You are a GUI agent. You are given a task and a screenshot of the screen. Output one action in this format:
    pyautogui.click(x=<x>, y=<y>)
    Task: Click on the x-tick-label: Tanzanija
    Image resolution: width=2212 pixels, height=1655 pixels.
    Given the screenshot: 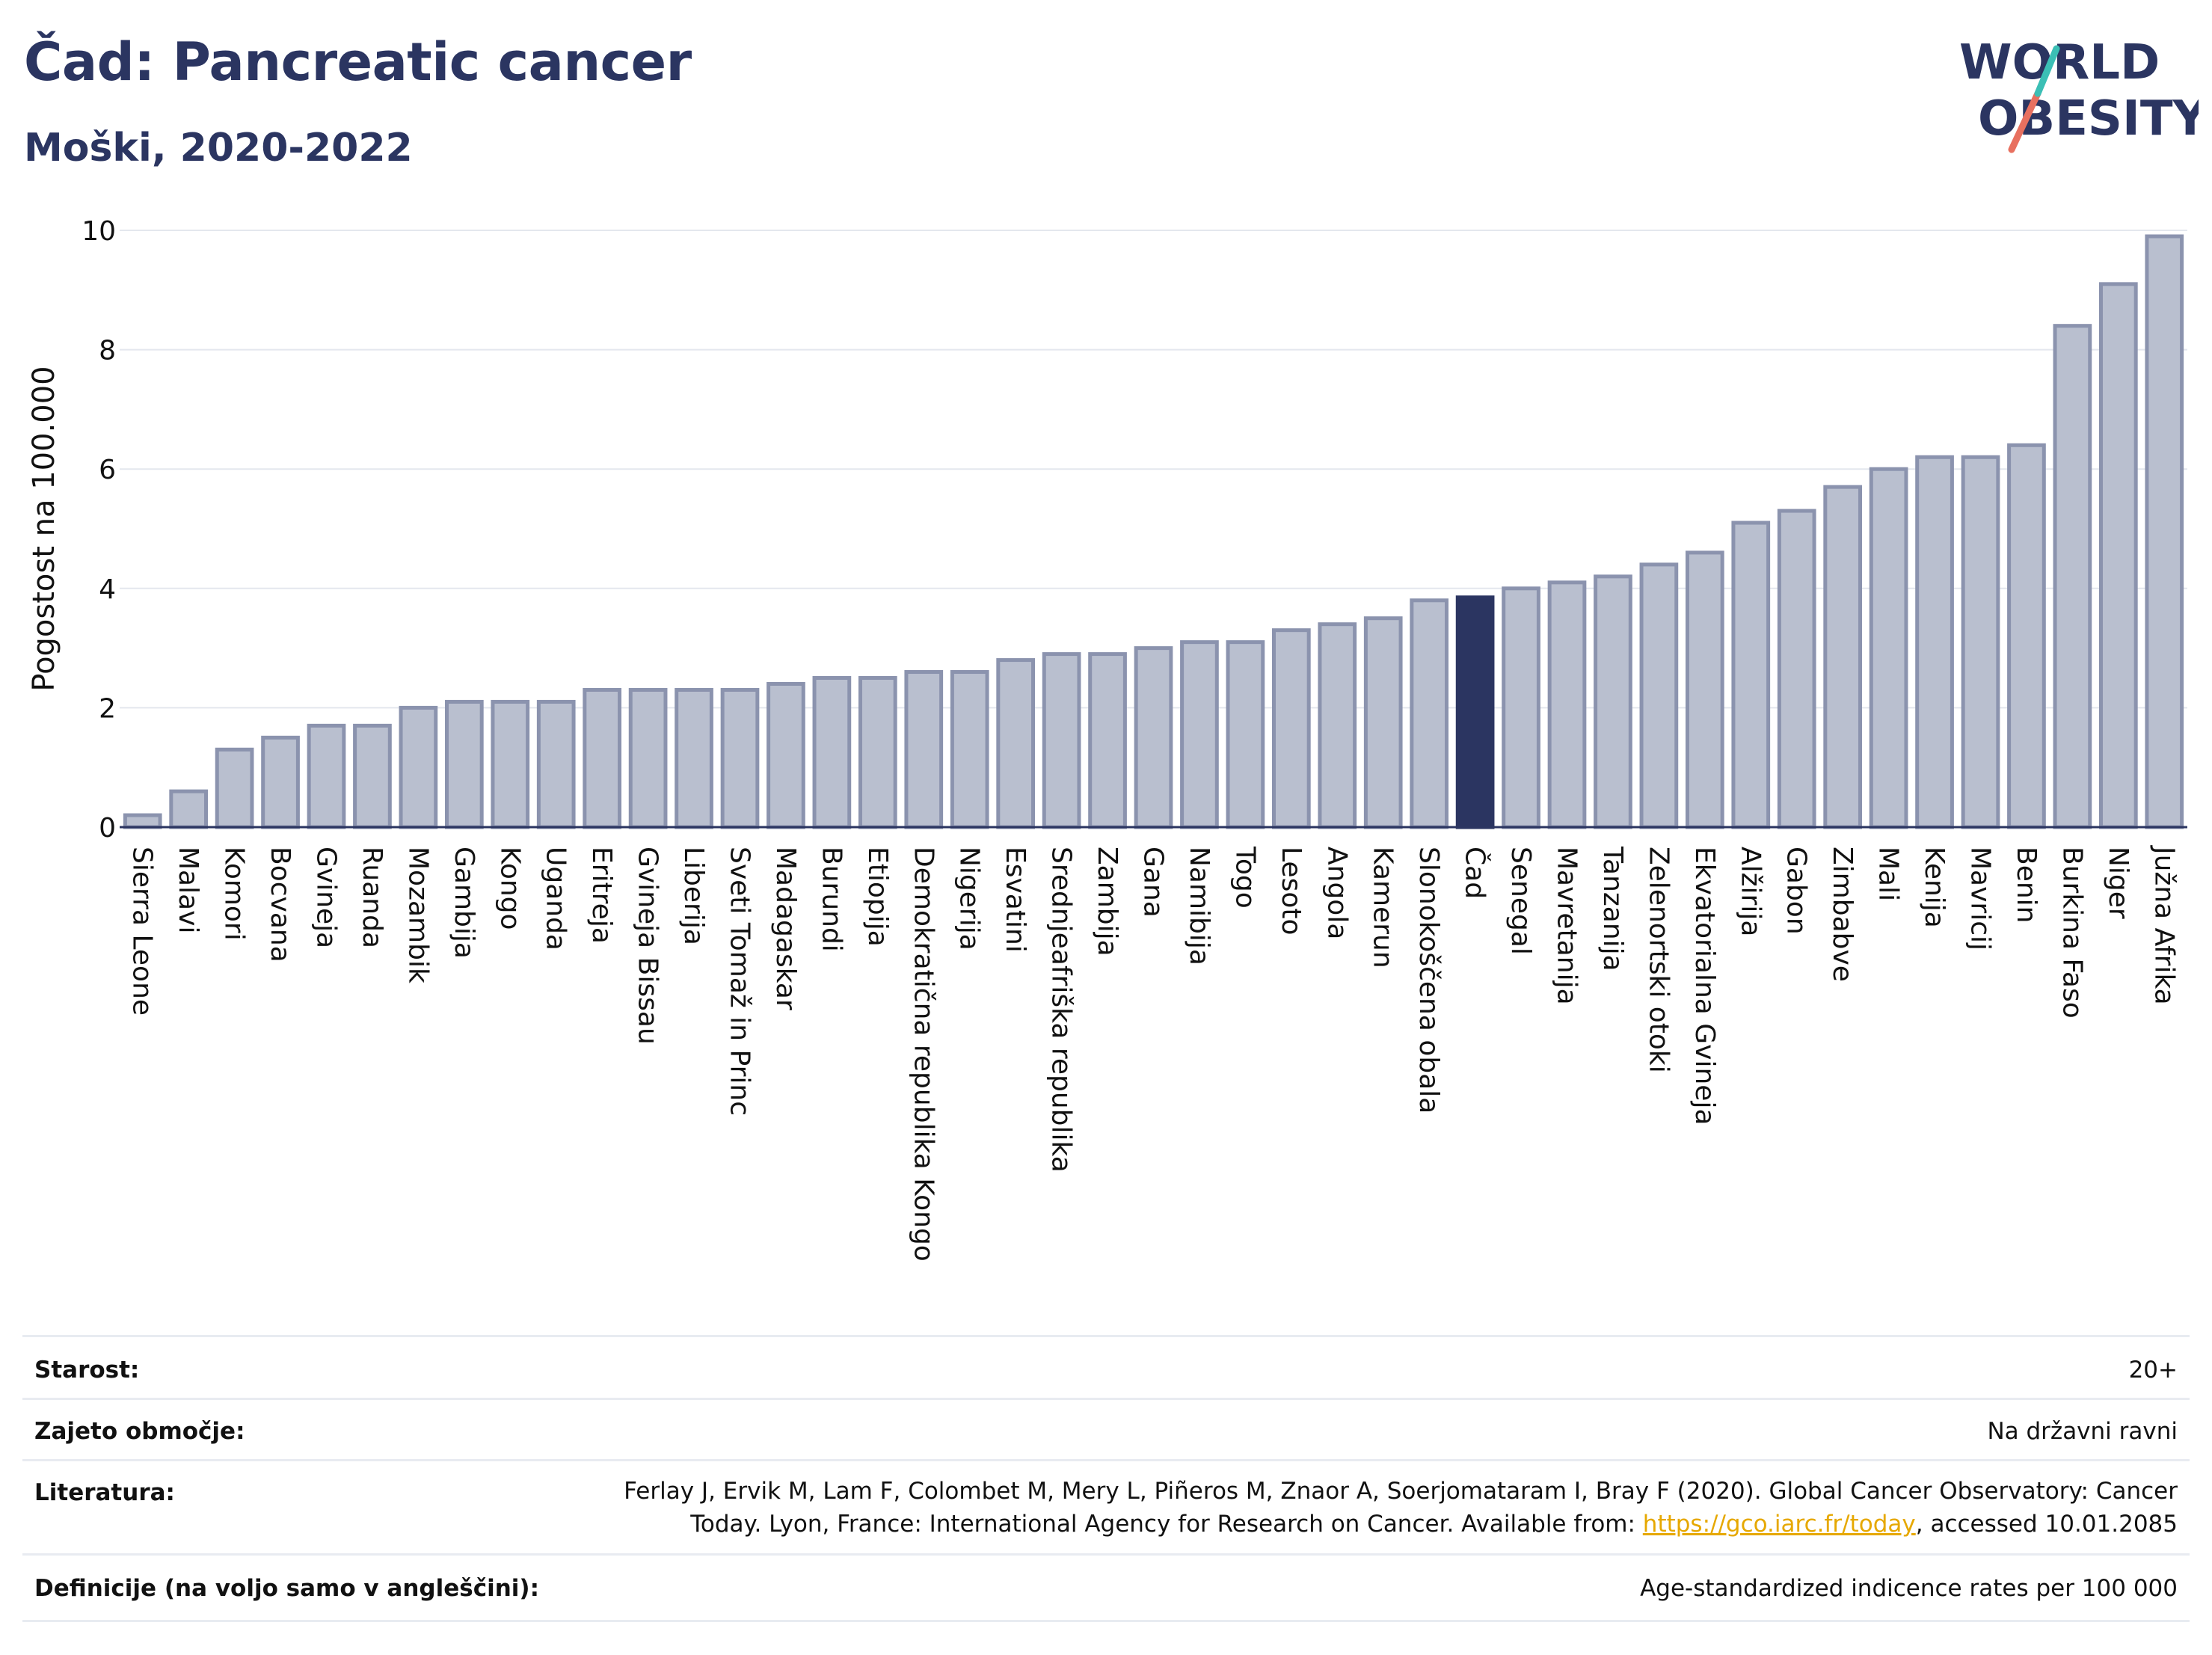 What is the action you would take?
    pyautogui.click(x=1612, y=908)
    